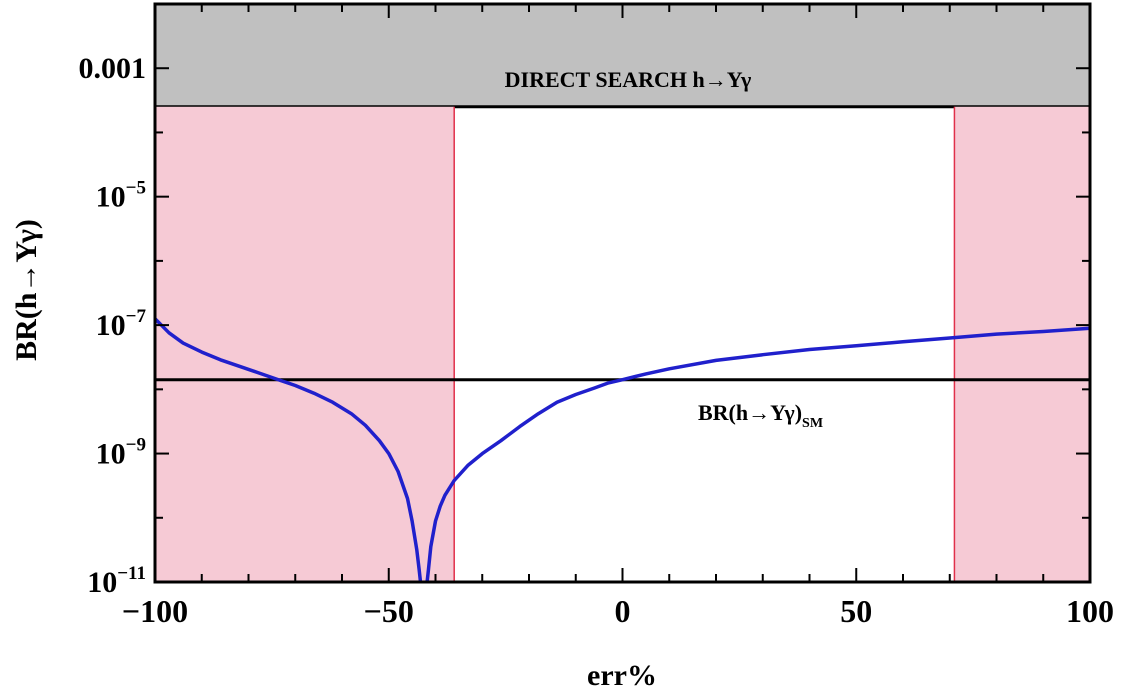 This screenshot has height=695, width=1131. I want to click on y-tick-exponent: −7, so click(136, 316).